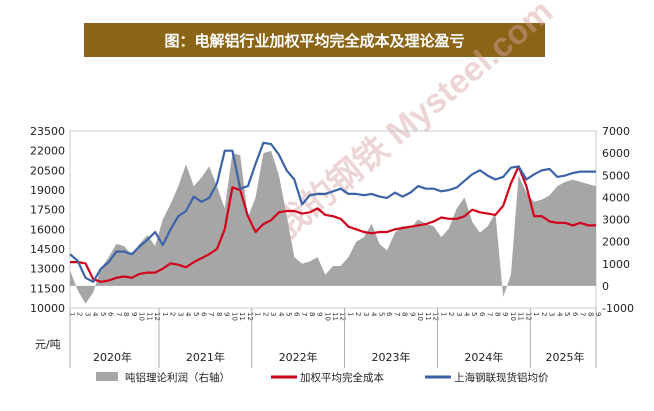 The width and height of the screenshot is (654, 411). Describe the element at coordinates (107, 376) in the screenshot. I see `legend-profit-swatch` at that location.